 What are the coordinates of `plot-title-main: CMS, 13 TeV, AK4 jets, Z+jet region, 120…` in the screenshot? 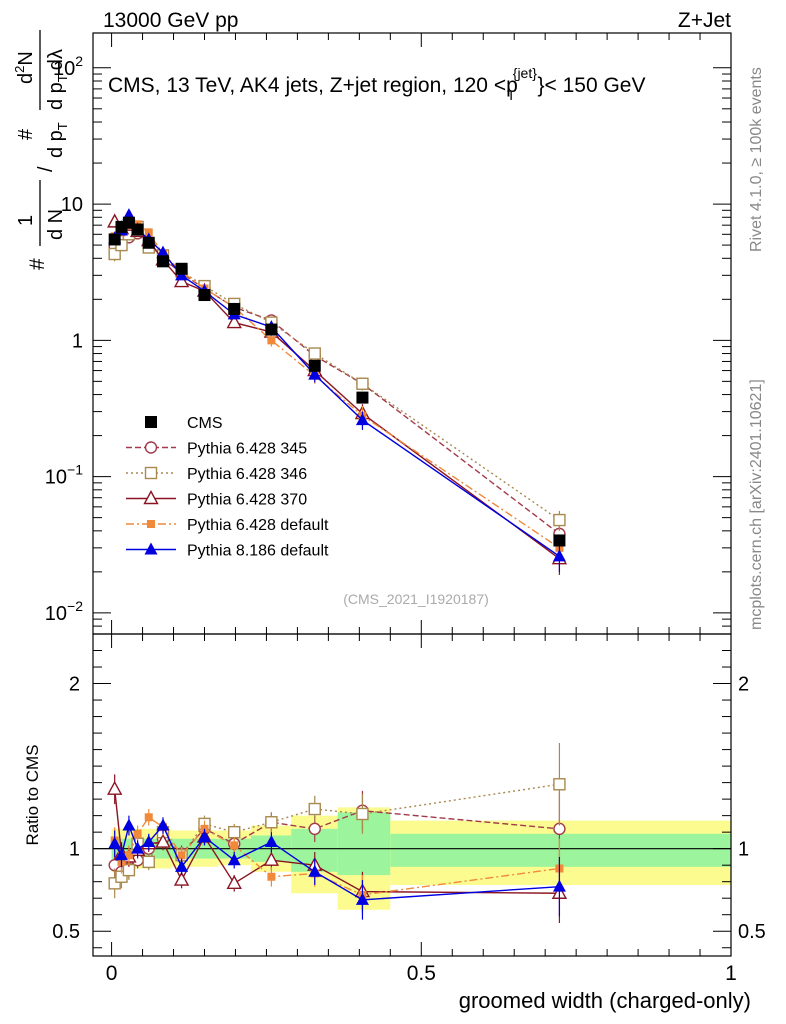 It's located at (313, 85).